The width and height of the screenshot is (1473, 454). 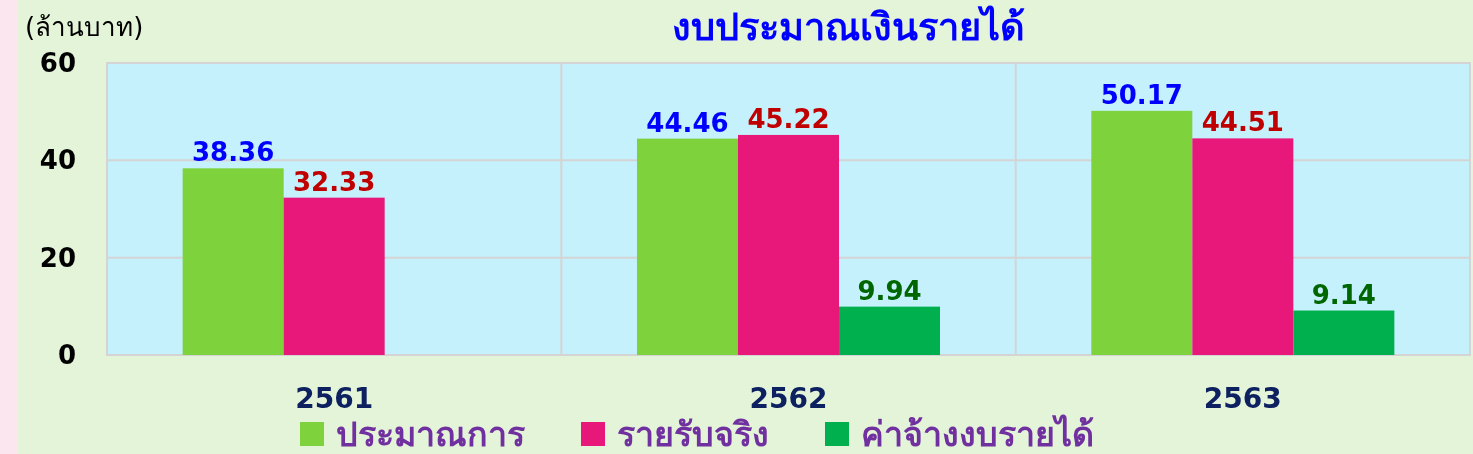 I want to click on x-tick-label: 2561, so click(x=334, y=398).